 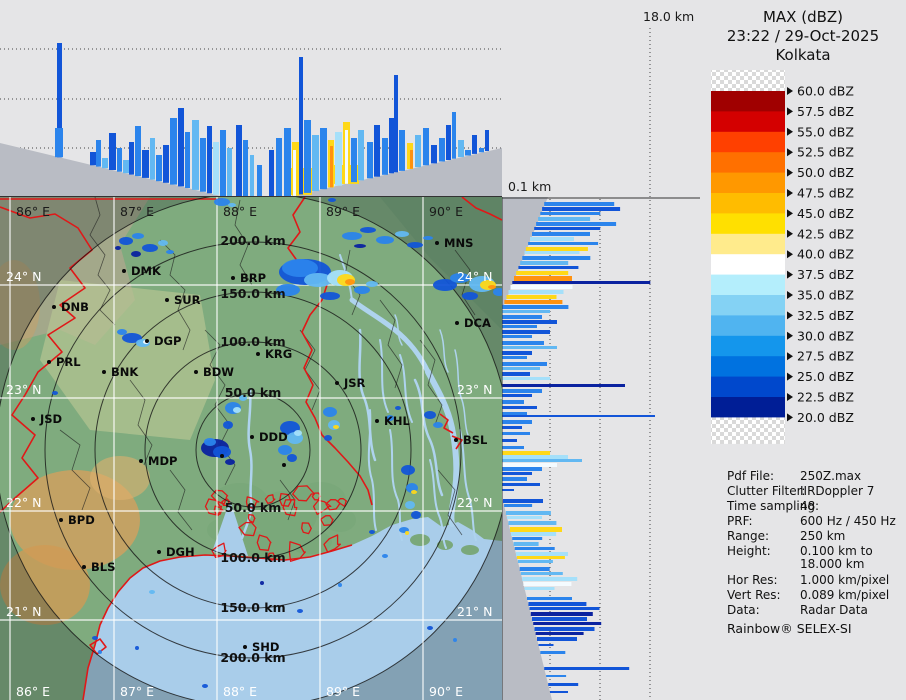 I want to click on metadata-label: Time sampling:, so click(x=772, y=506).